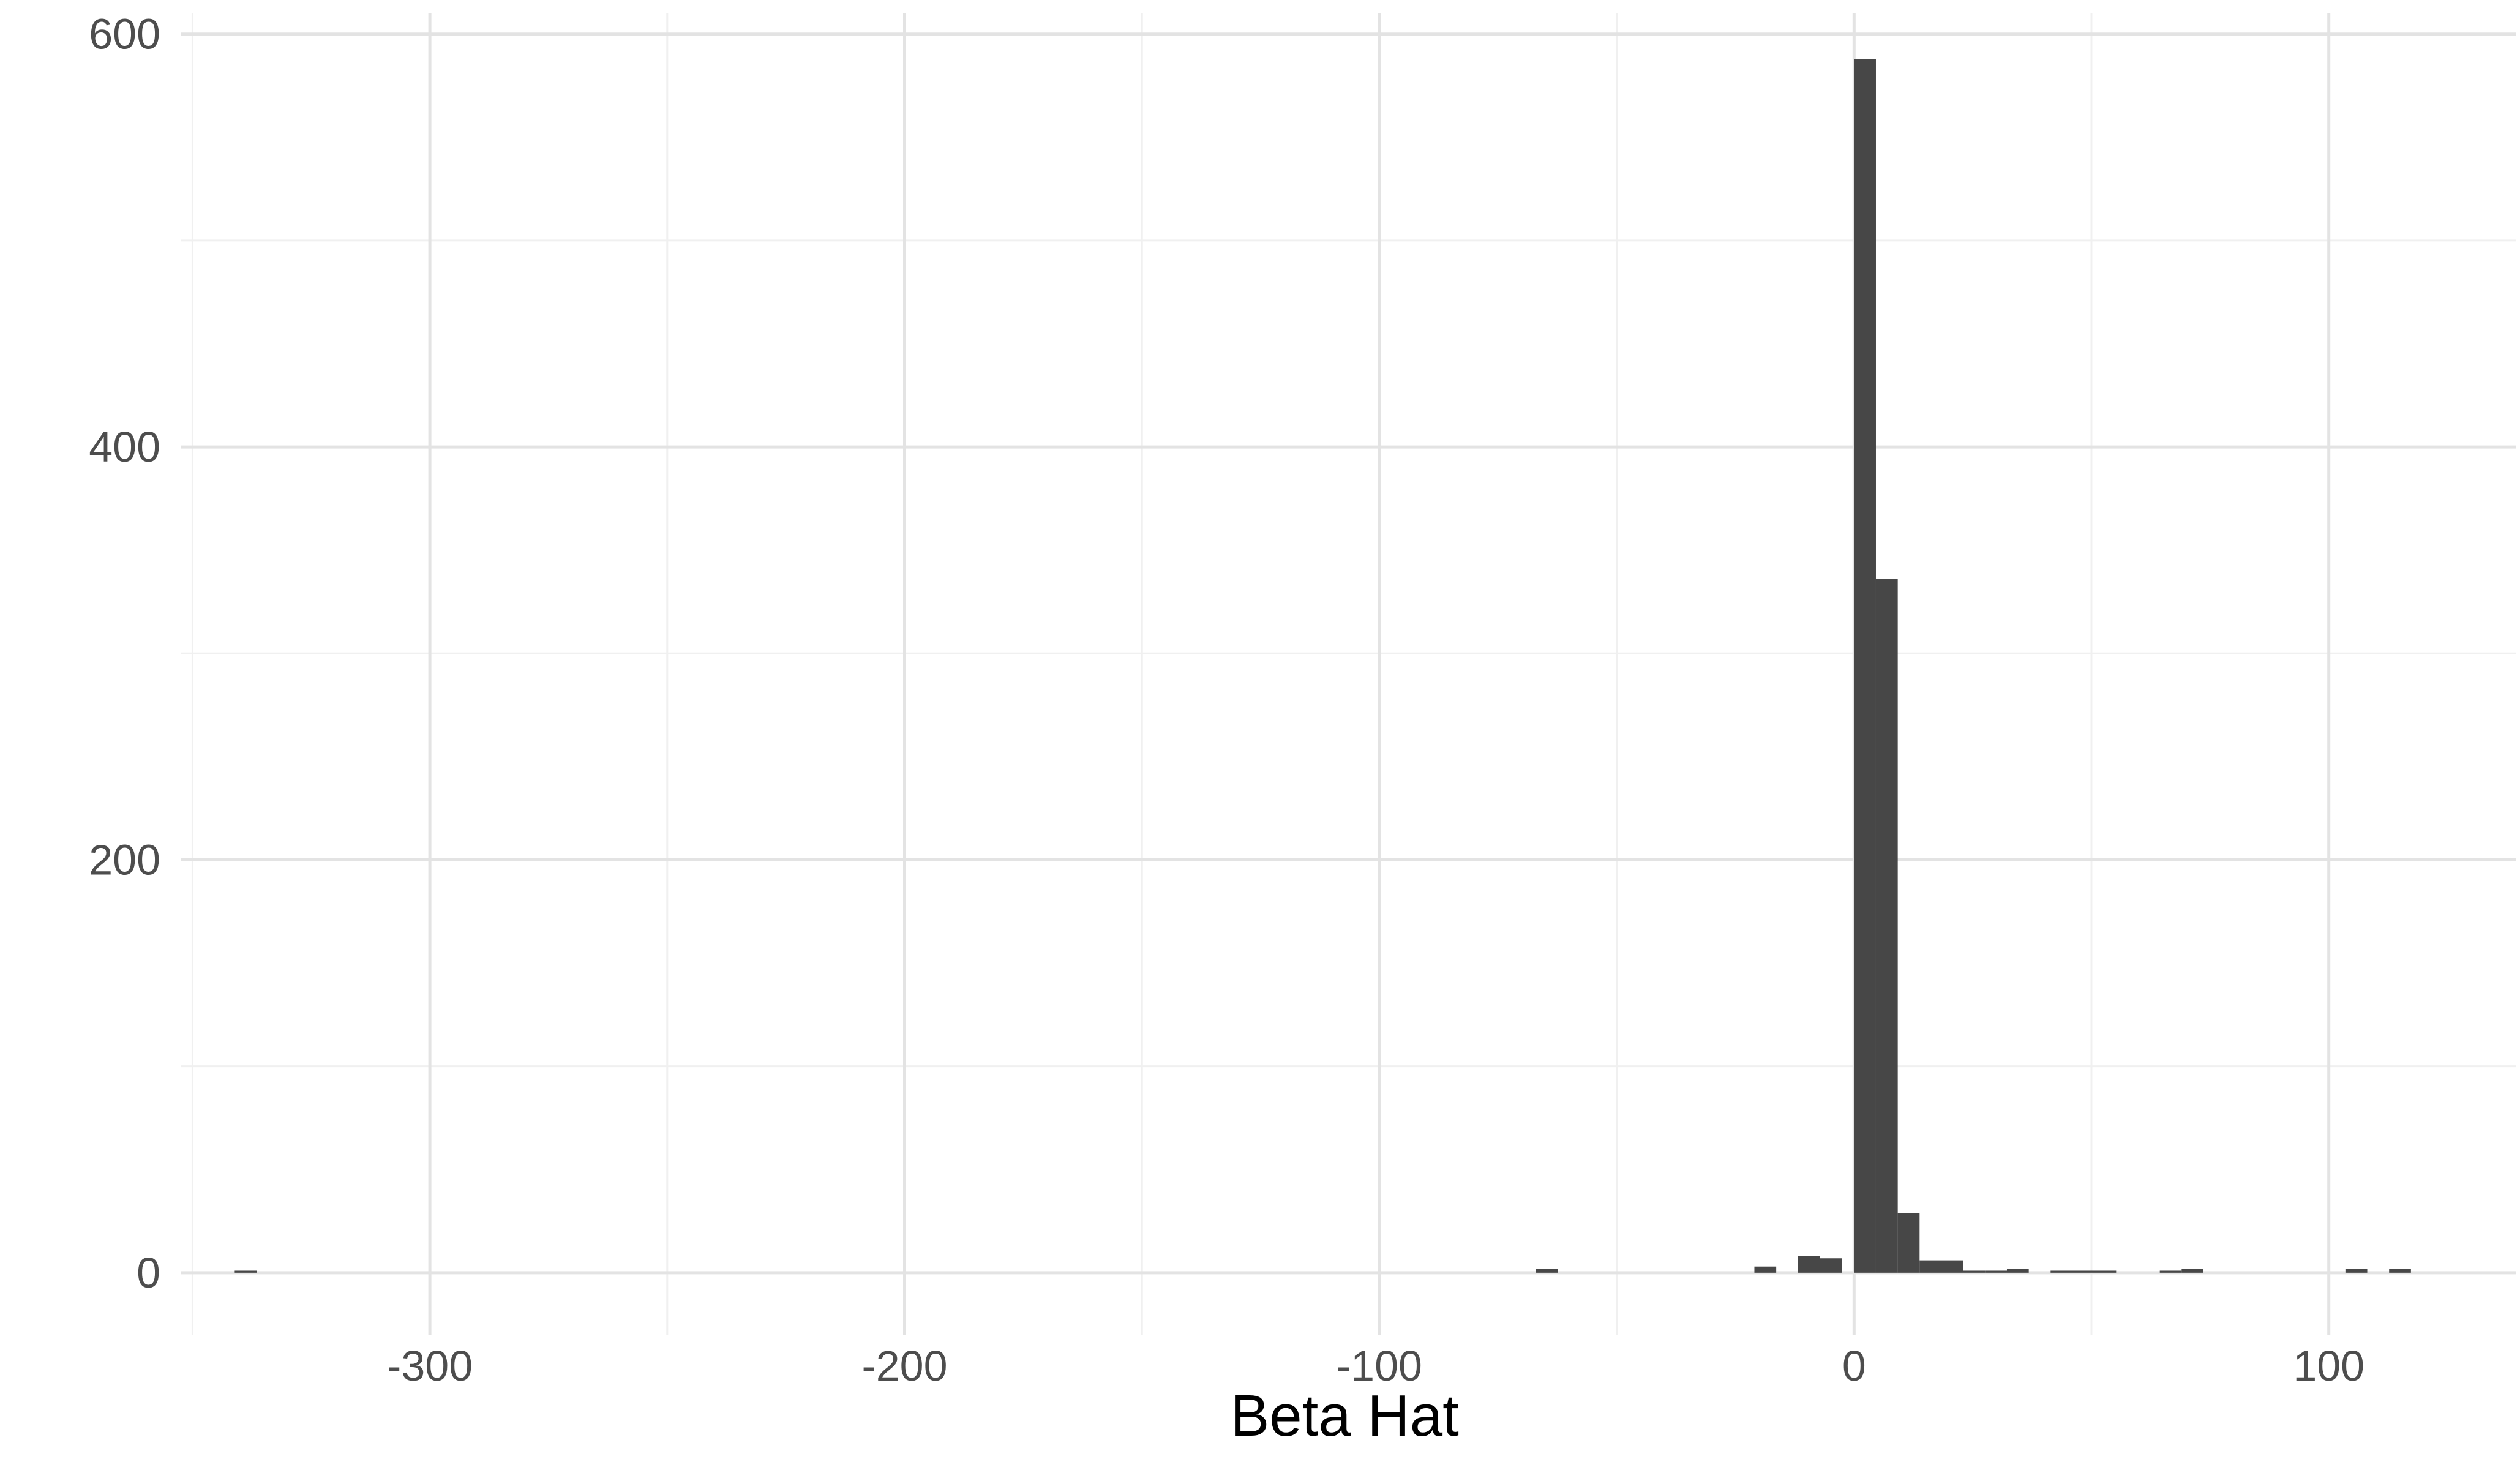  I want to click on y-tick-label: 0, so click(148, 1273).